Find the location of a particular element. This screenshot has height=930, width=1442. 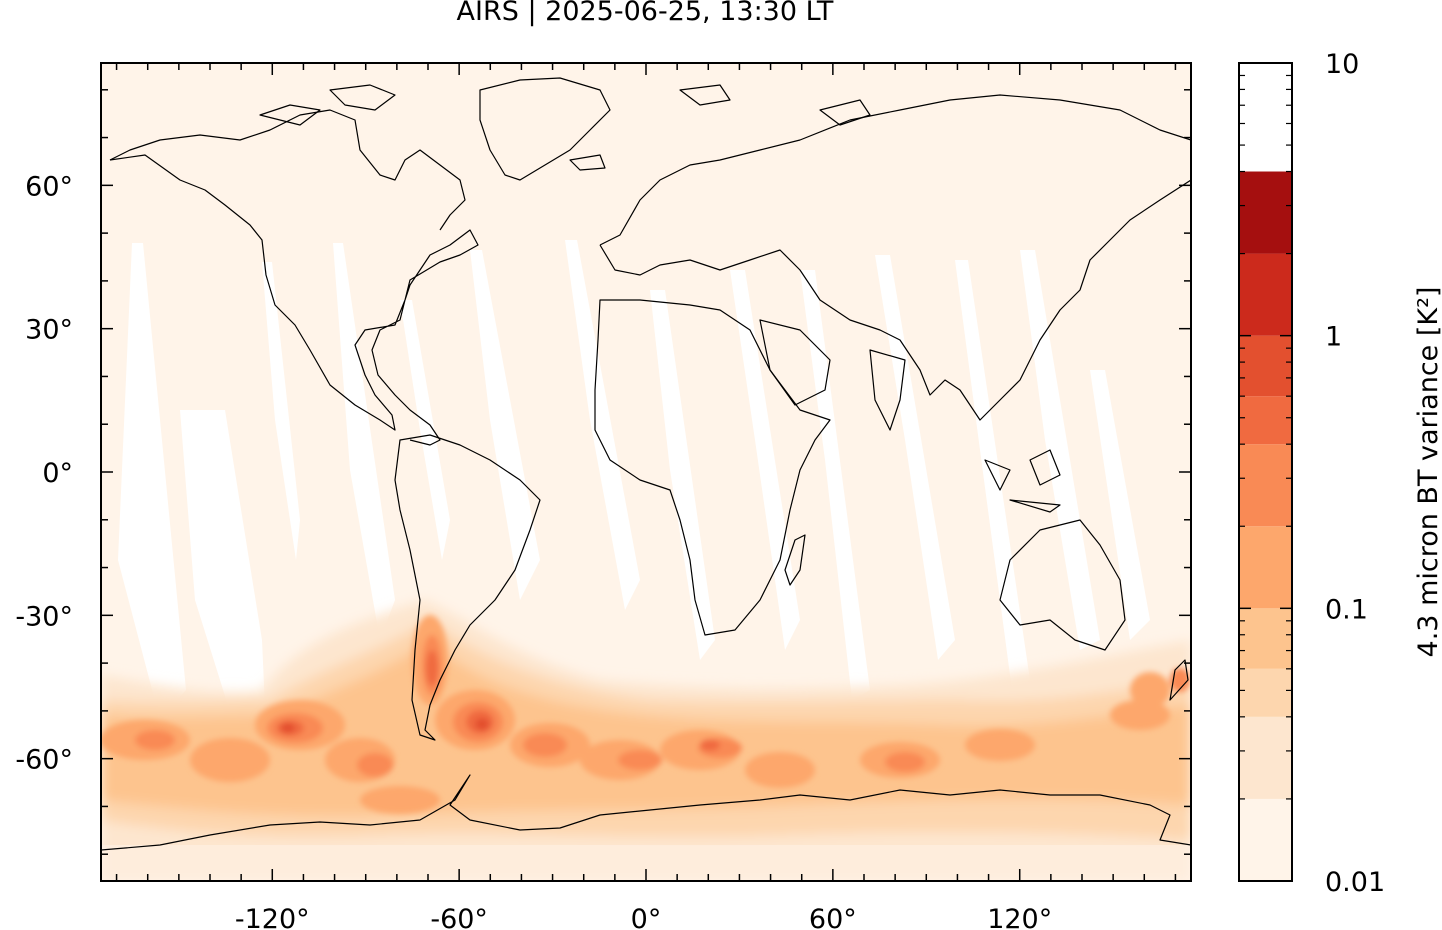

colorbar-tick-label: 0.01 is located at coordinates (1355, 882).